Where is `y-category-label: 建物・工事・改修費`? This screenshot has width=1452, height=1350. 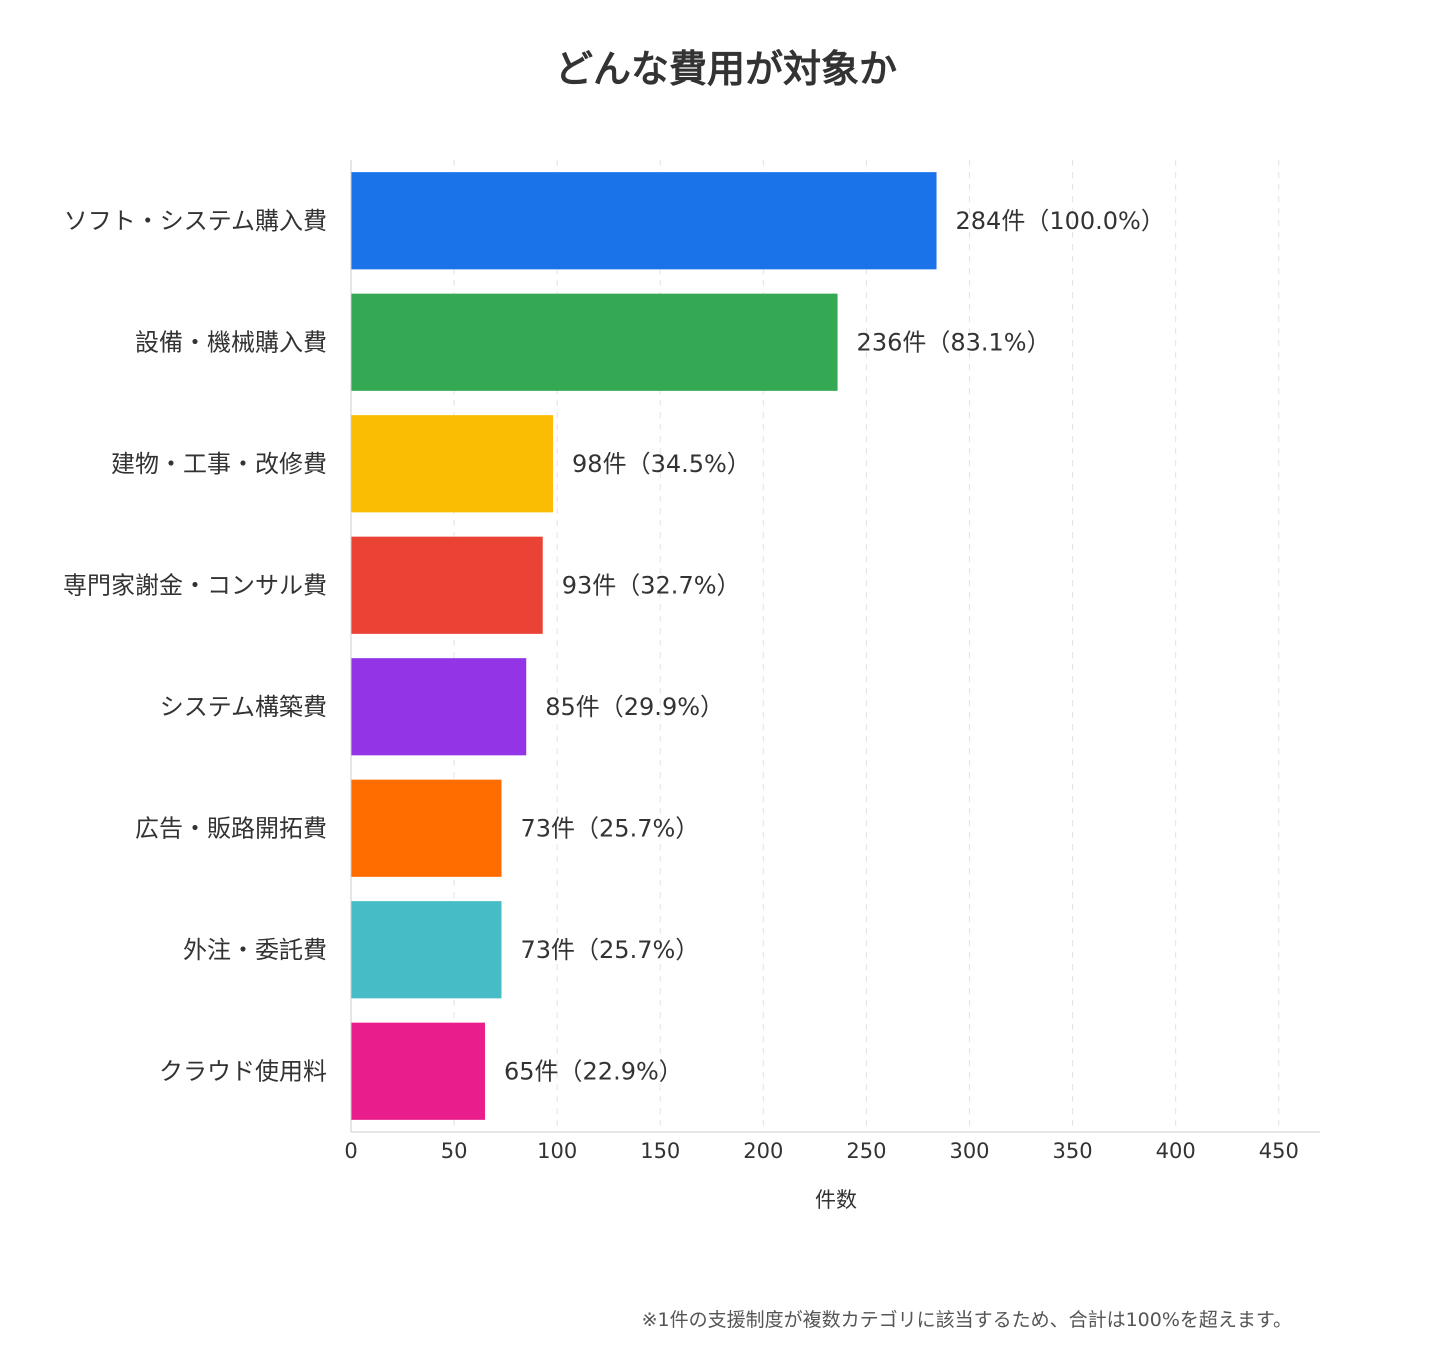
y-category-label: 建物・工事・改修費 is located at coordinates (219, 464).